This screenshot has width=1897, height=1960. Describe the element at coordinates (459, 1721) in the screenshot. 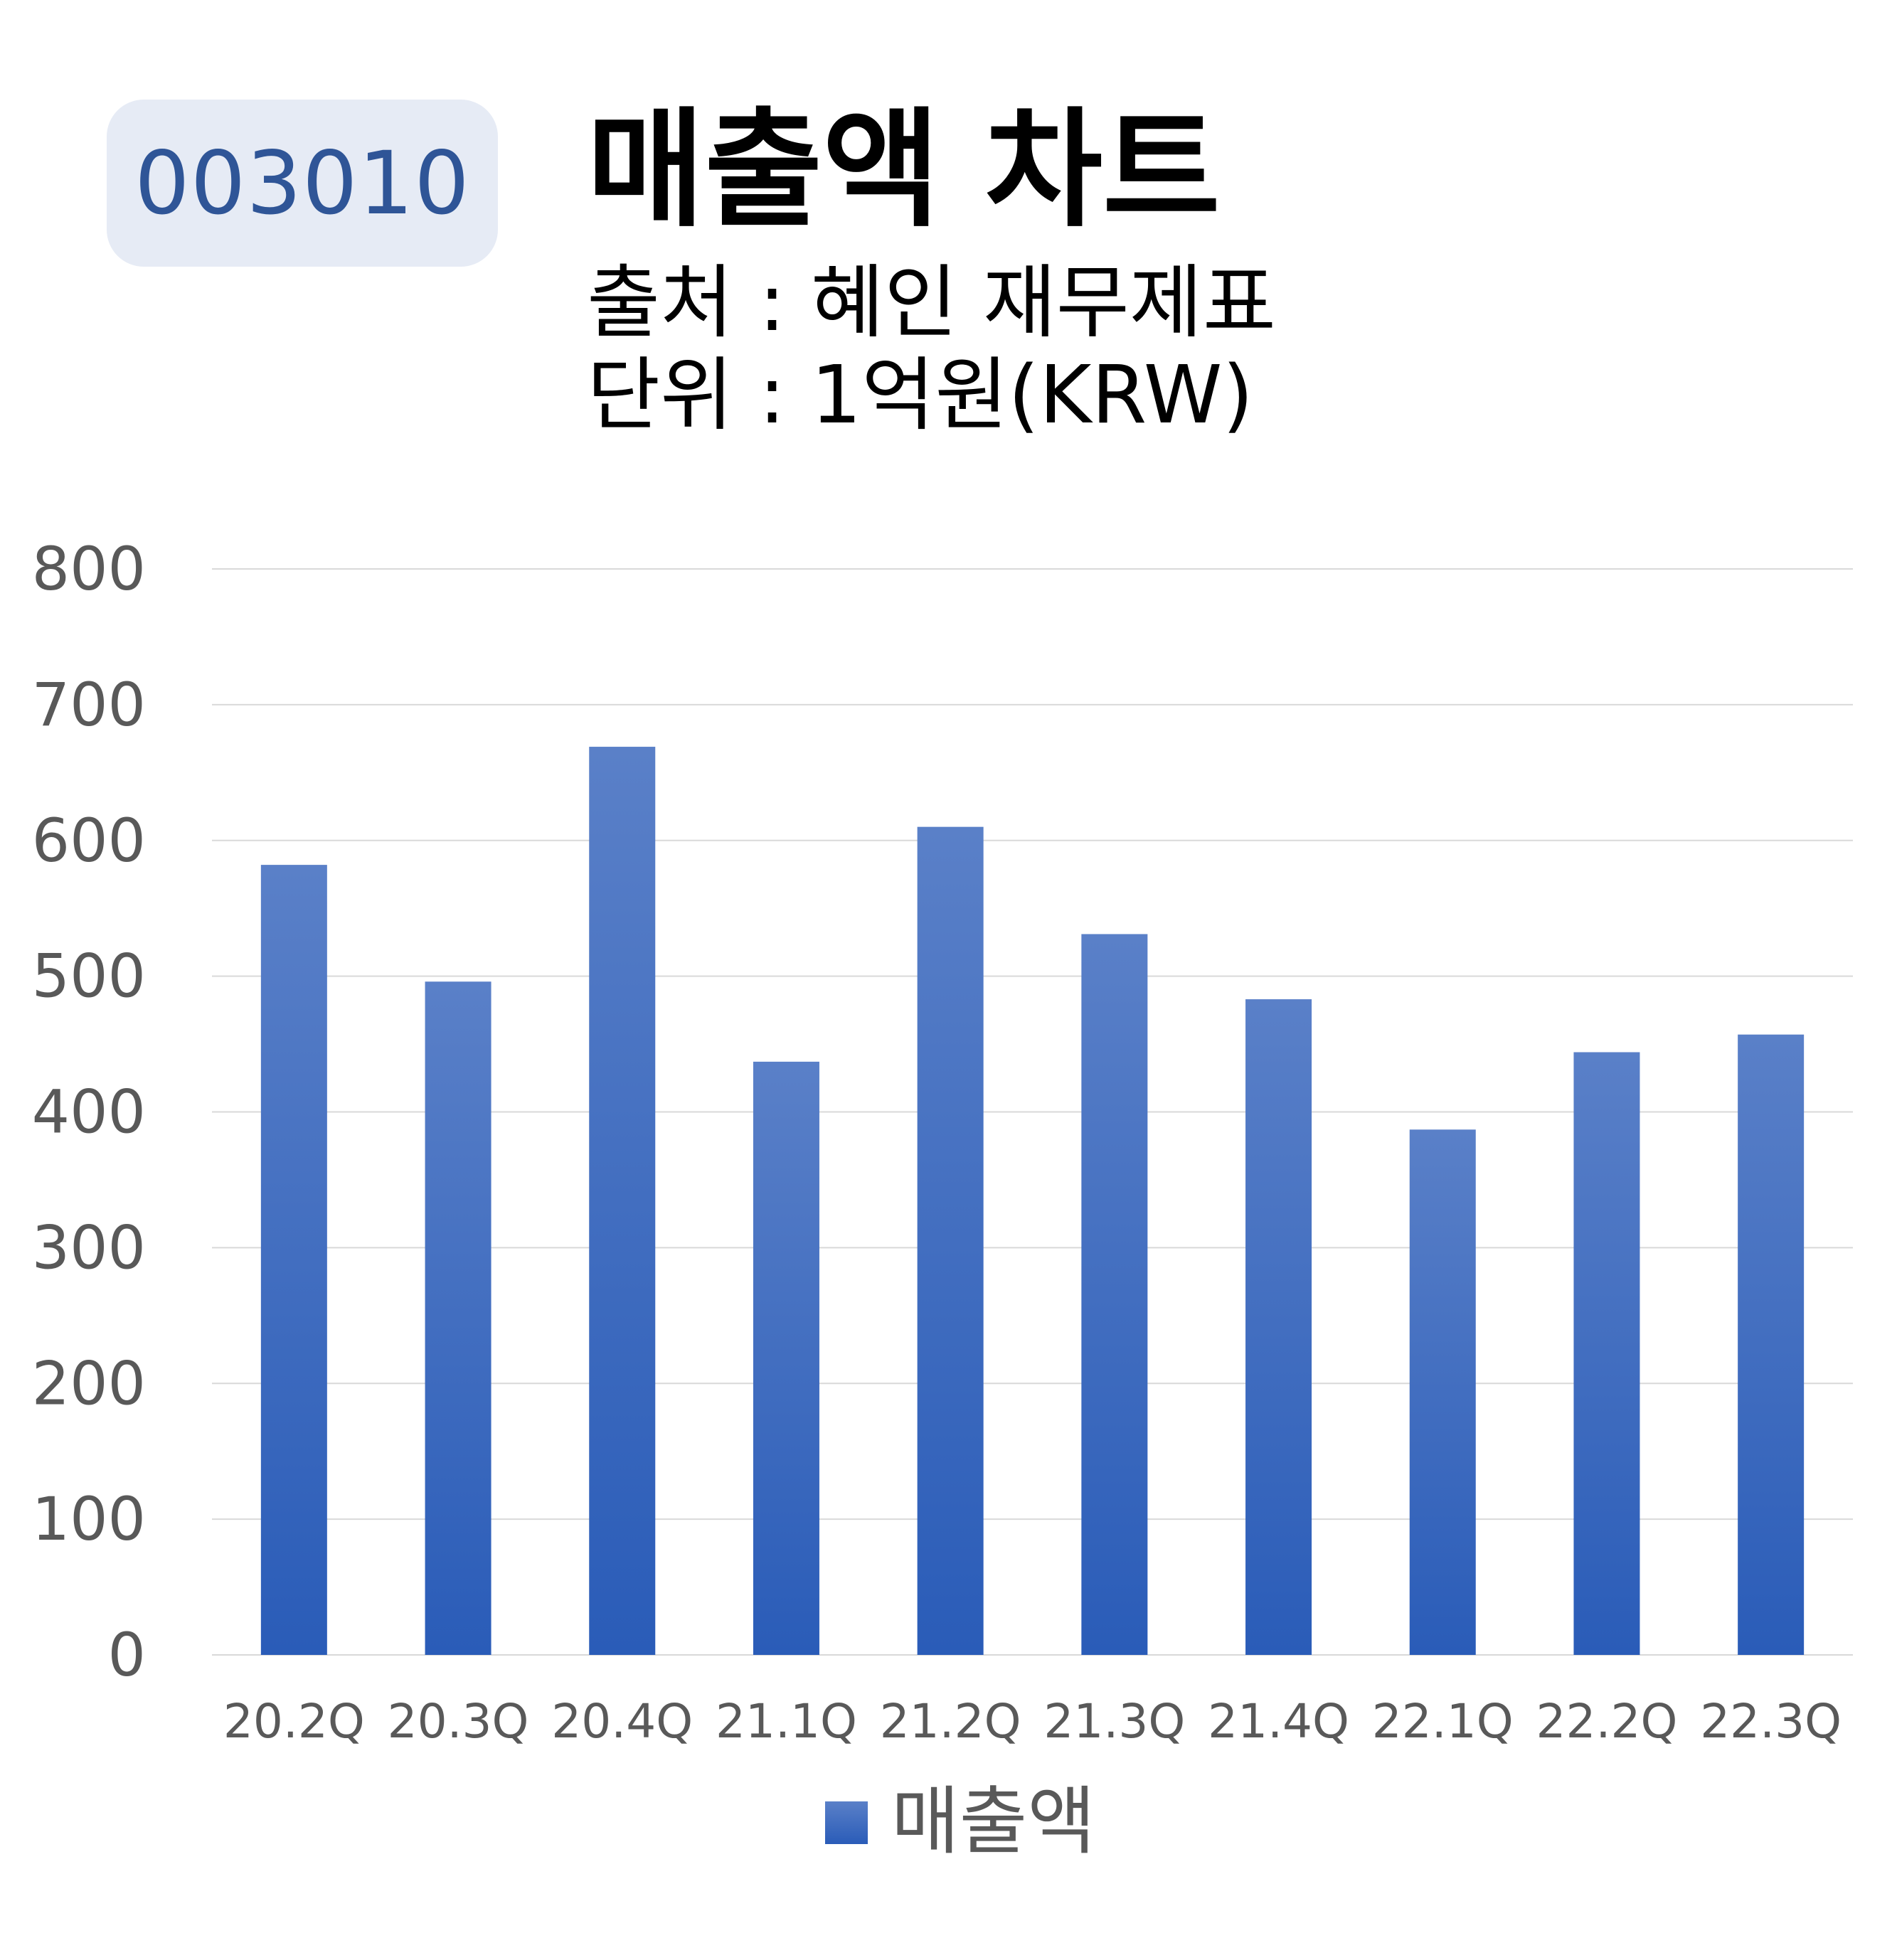

I see `x-tick-label: 20.3Q` at that location.